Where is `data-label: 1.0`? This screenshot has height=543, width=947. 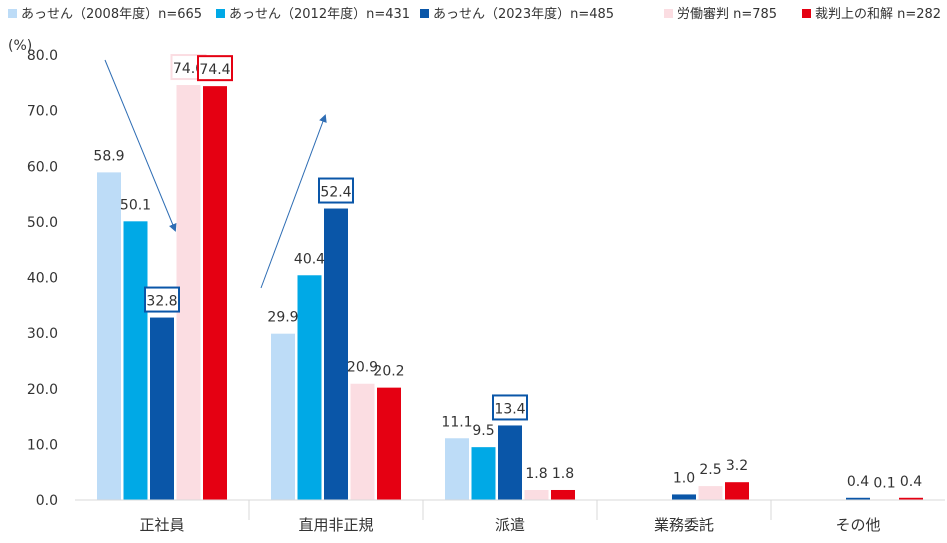
data-label: 1.0 is located at coordinates (684, 478).